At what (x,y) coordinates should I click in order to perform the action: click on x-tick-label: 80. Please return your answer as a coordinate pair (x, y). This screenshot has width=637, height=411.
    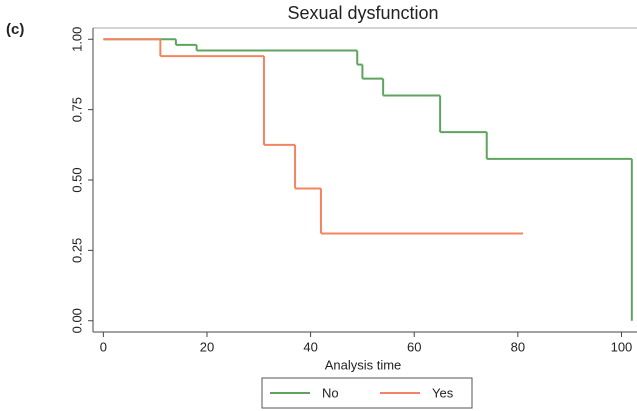
    Looking at the image, I should click on (518, 346).